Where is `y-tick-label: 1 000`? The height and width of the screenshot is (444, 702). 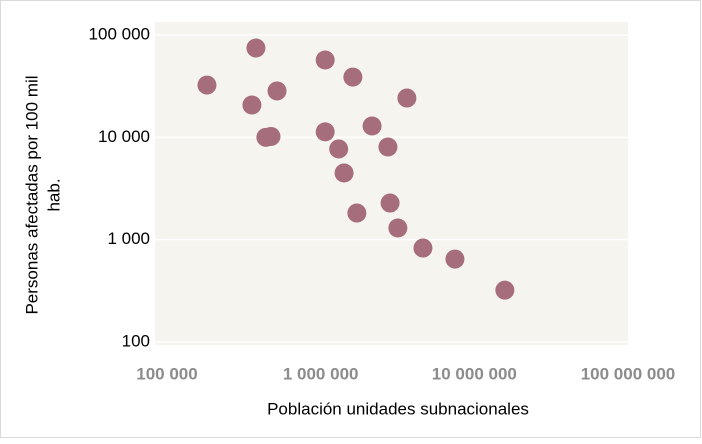
y-tick-label: 1 000 is located at coordinates (128, 238).